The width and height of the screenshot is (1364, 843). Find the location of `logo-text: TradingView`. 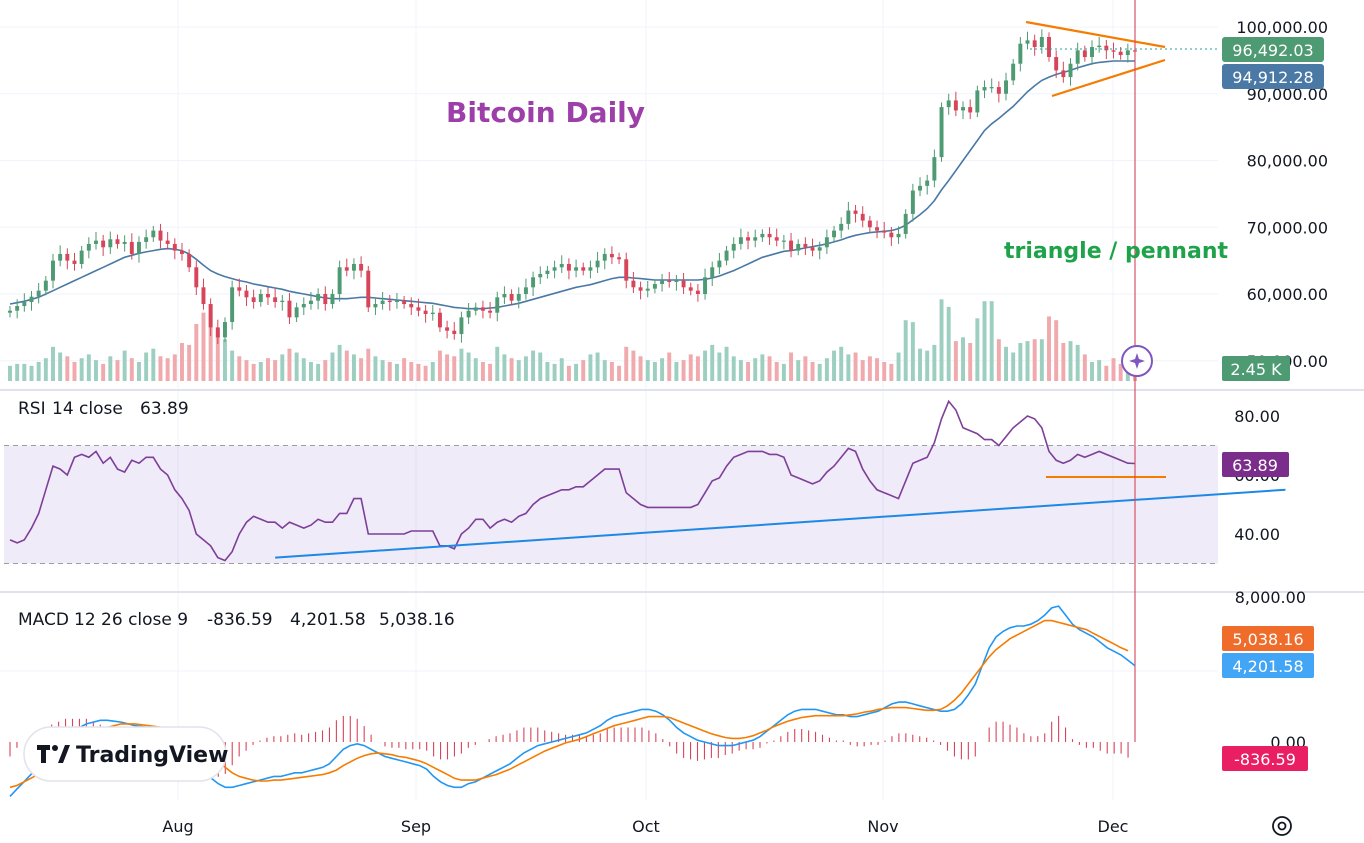

logo-text: TradingView is located at coordinates (152, 755).